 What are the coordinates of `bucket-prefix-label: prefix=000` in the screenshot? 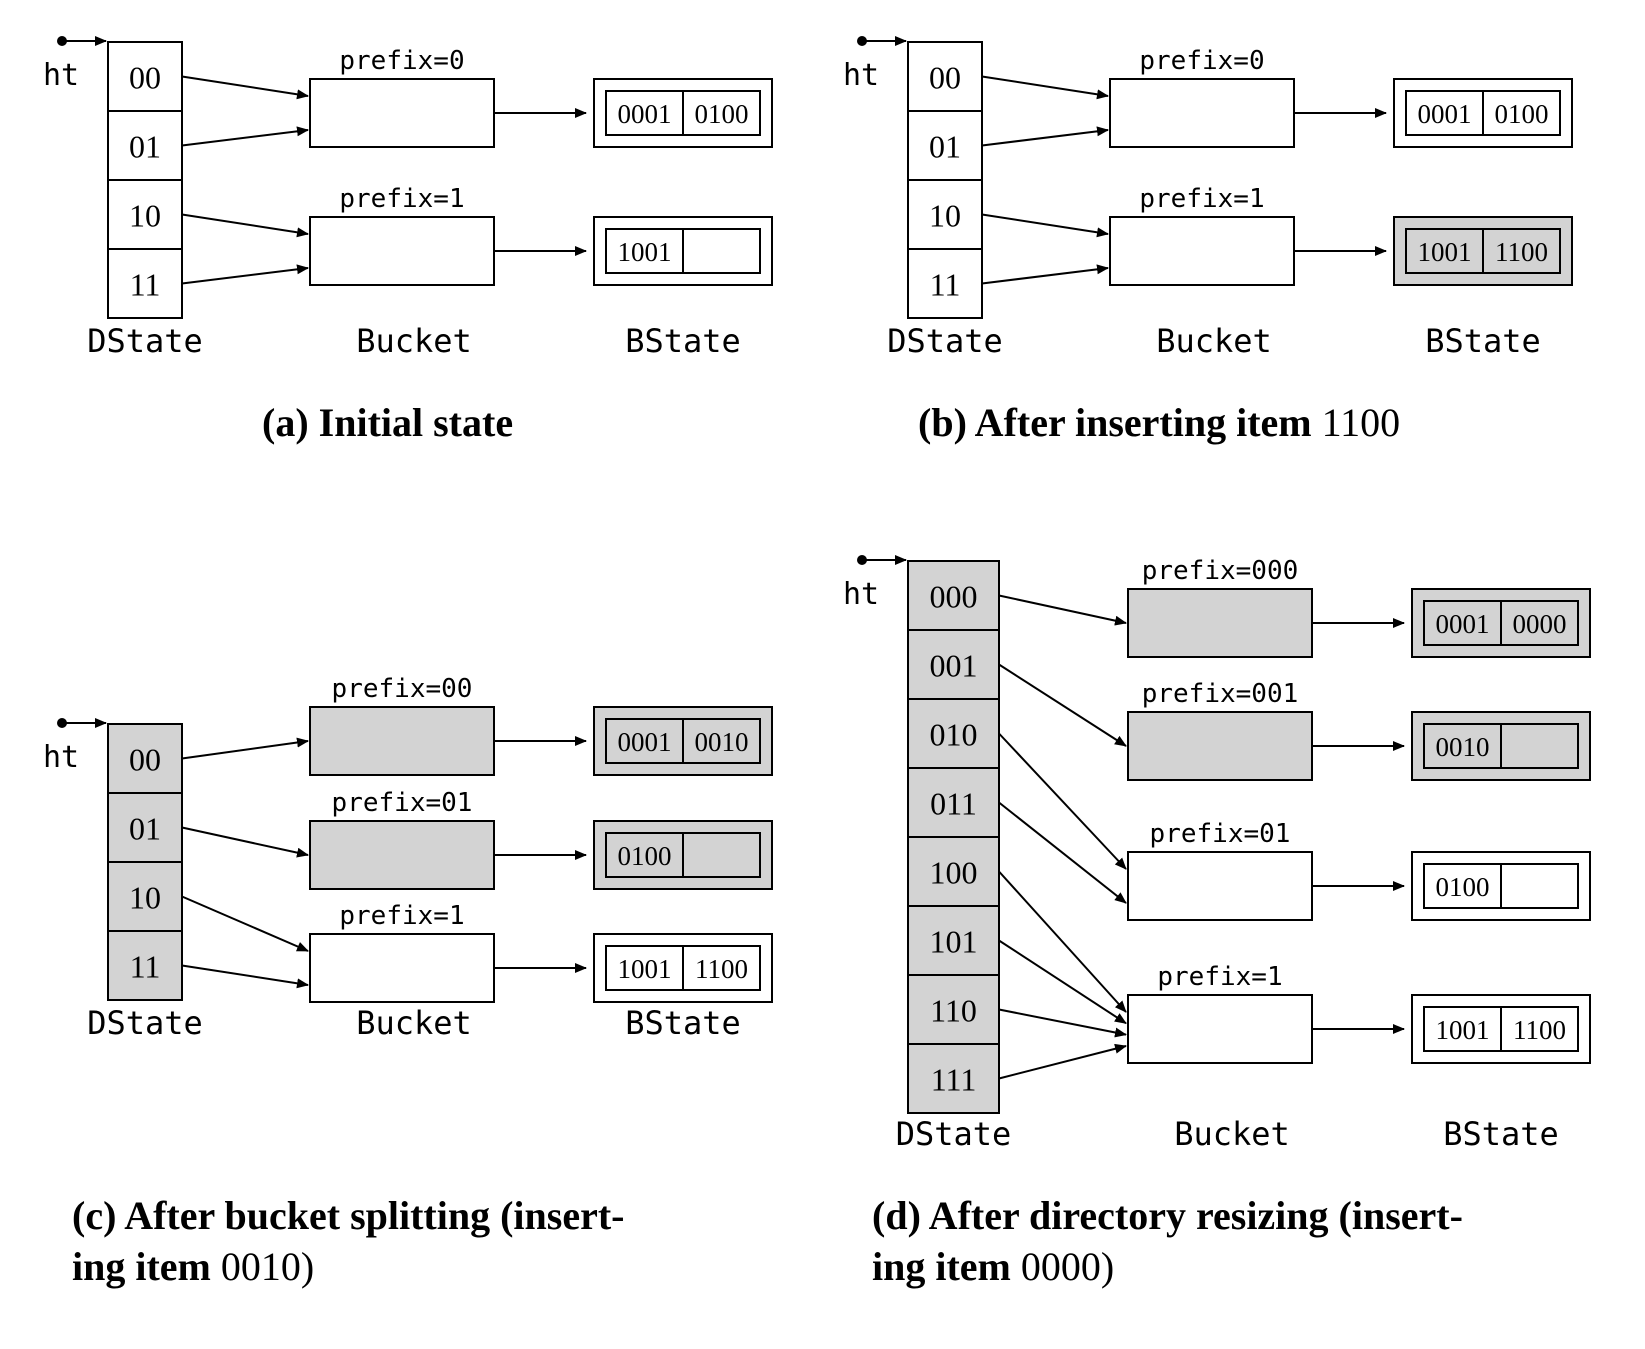 It's located at (1220, 571).